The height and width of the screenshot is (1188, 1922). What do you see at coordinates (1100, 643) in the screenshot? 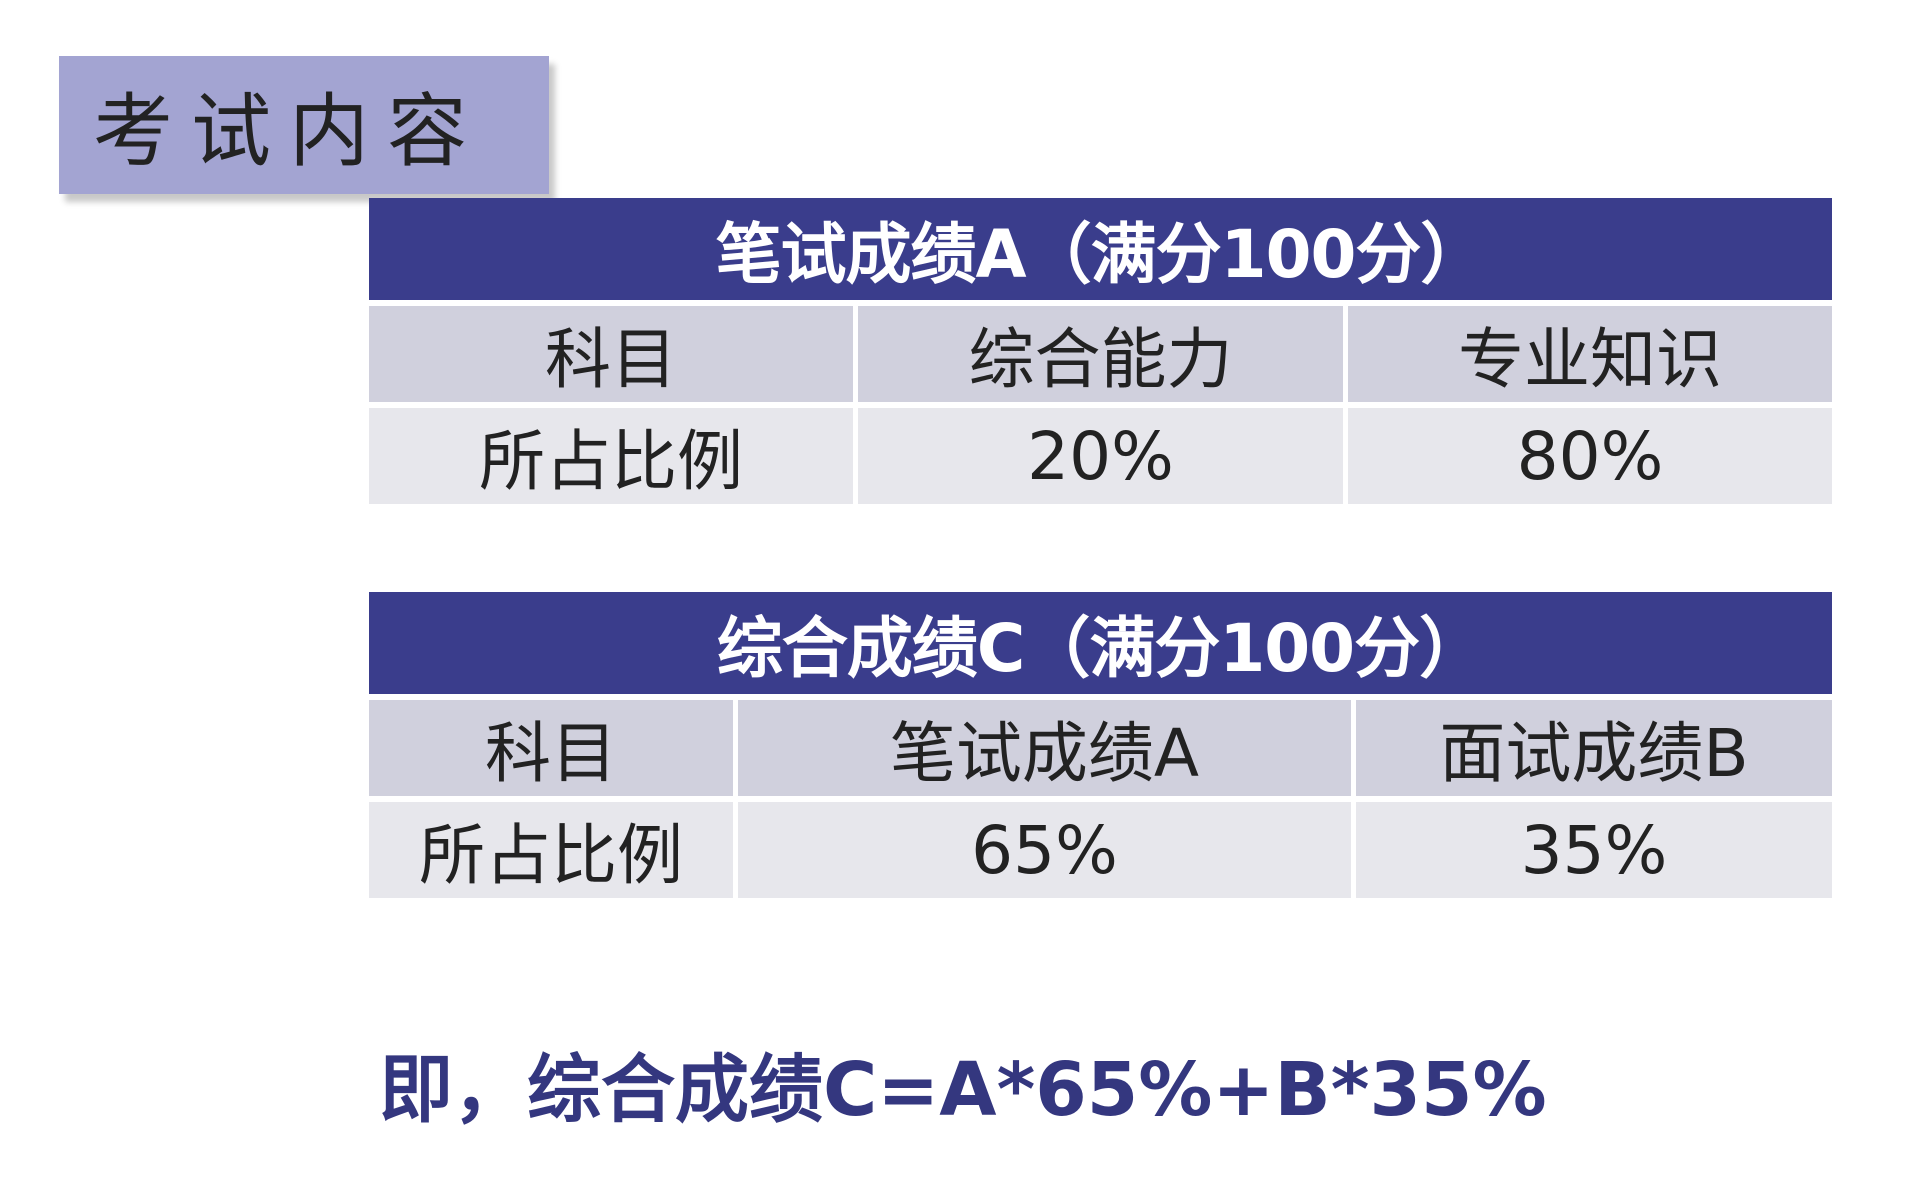
I see `overall-score-table-title: 综合成绩C（满分100分）` at bounding box center [1100, 643].